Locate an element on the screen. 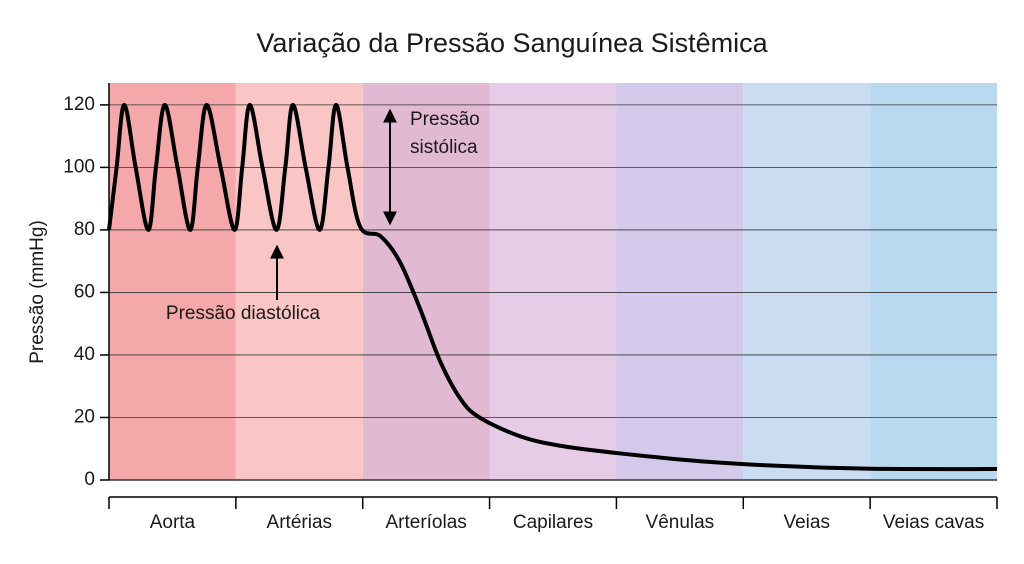 The image size is (1024, 564). x-tick-label: Arteríolas is located at coordinates (425, 522).